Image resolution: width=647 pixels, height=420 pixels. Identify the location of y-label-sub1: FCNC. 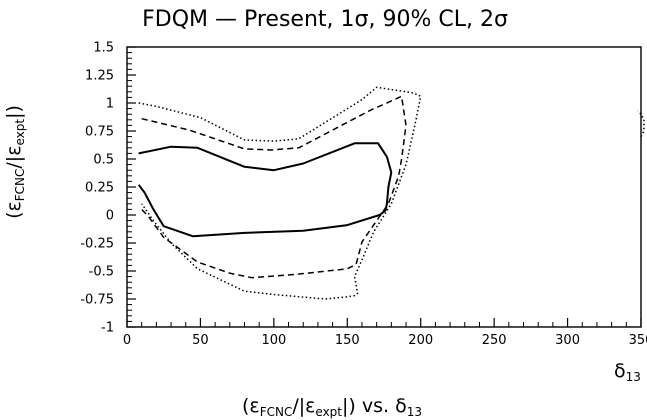
(20, 185).